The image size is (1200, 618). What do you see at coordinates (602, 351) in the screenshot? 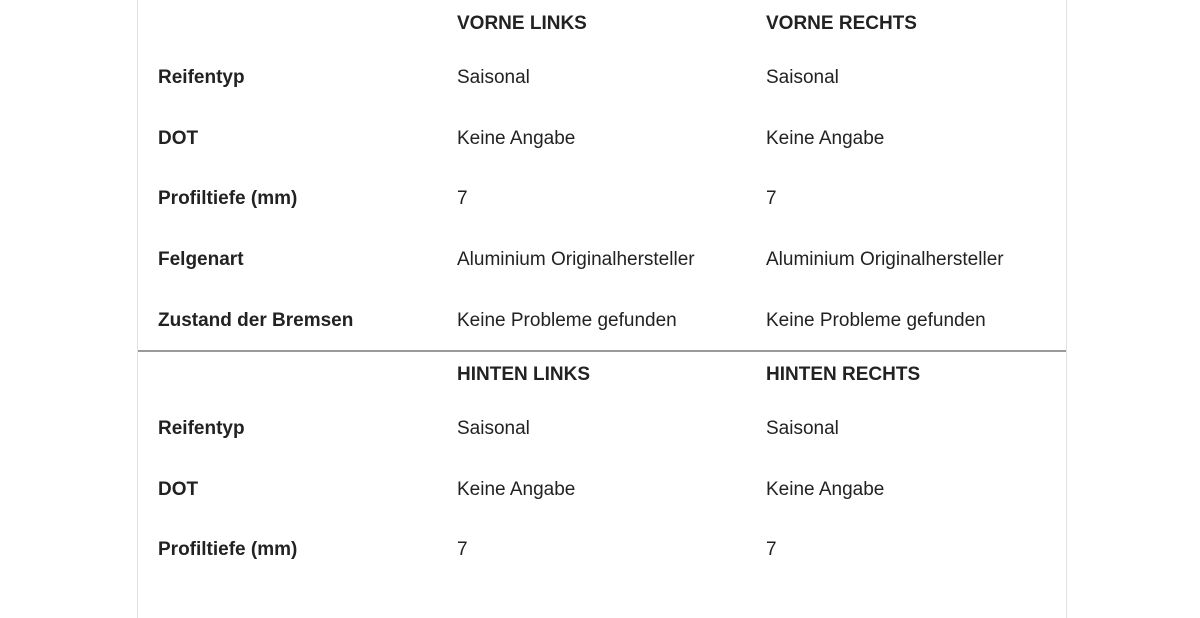
I see `section-divider` at bounding box center [602, 351].